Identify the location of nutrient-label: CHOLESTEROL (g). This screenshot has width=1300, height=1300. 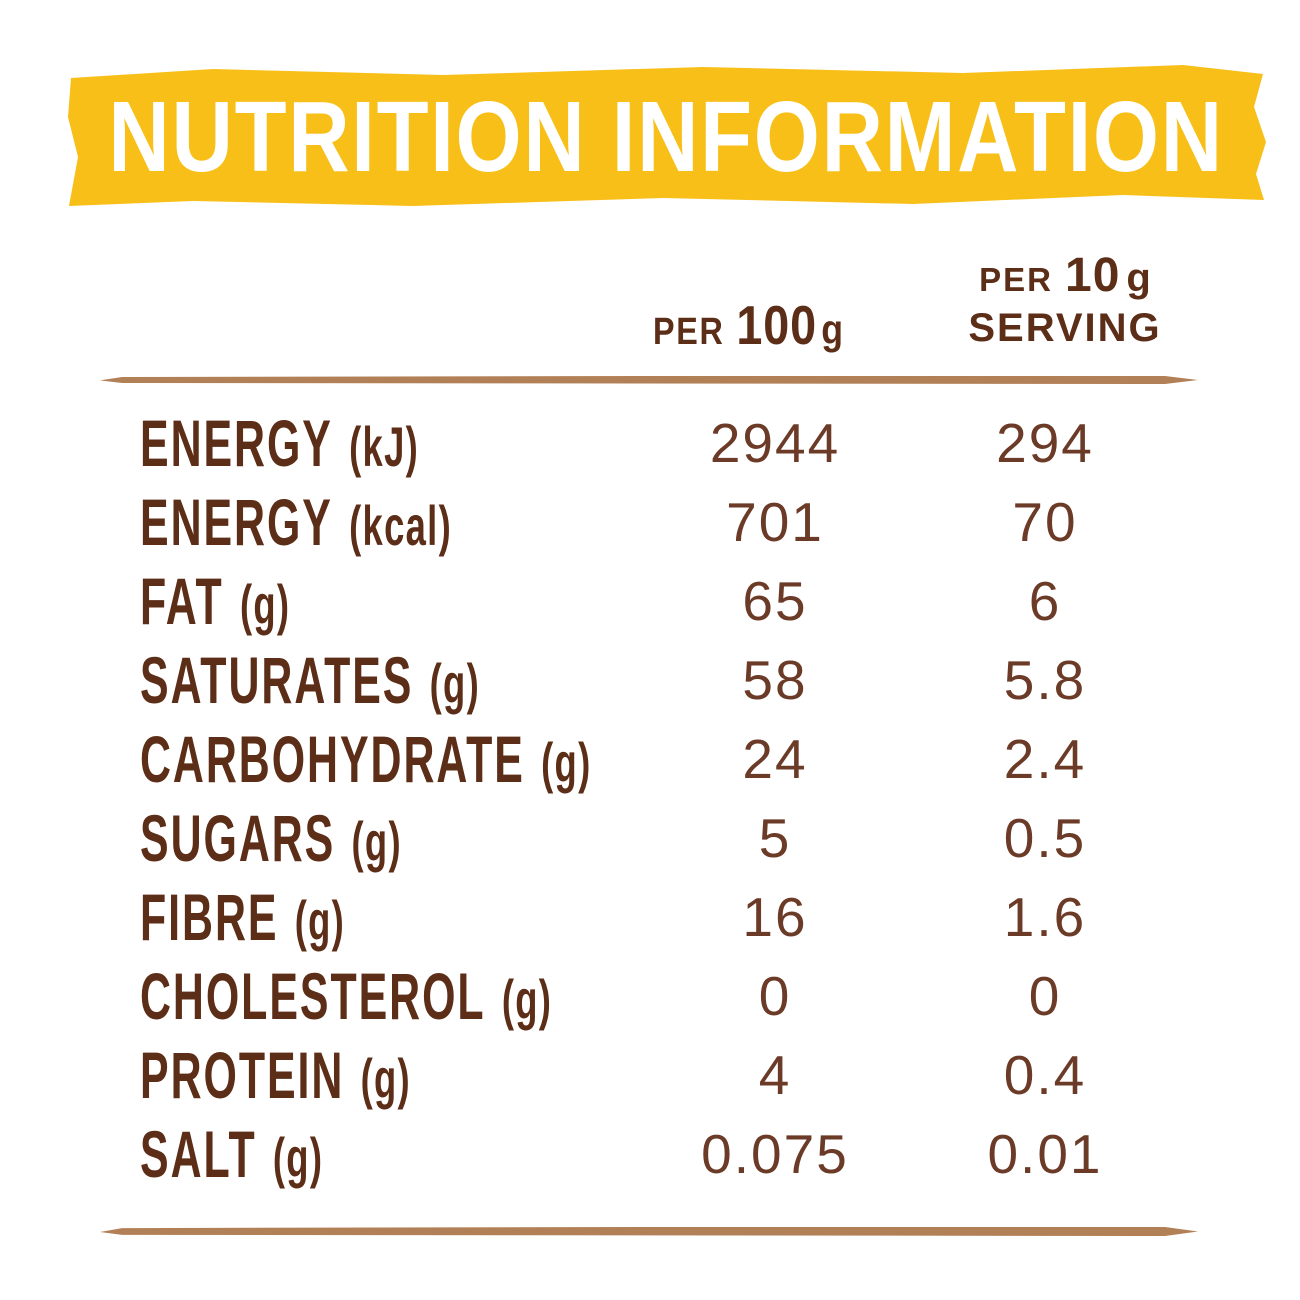
(346, 996).